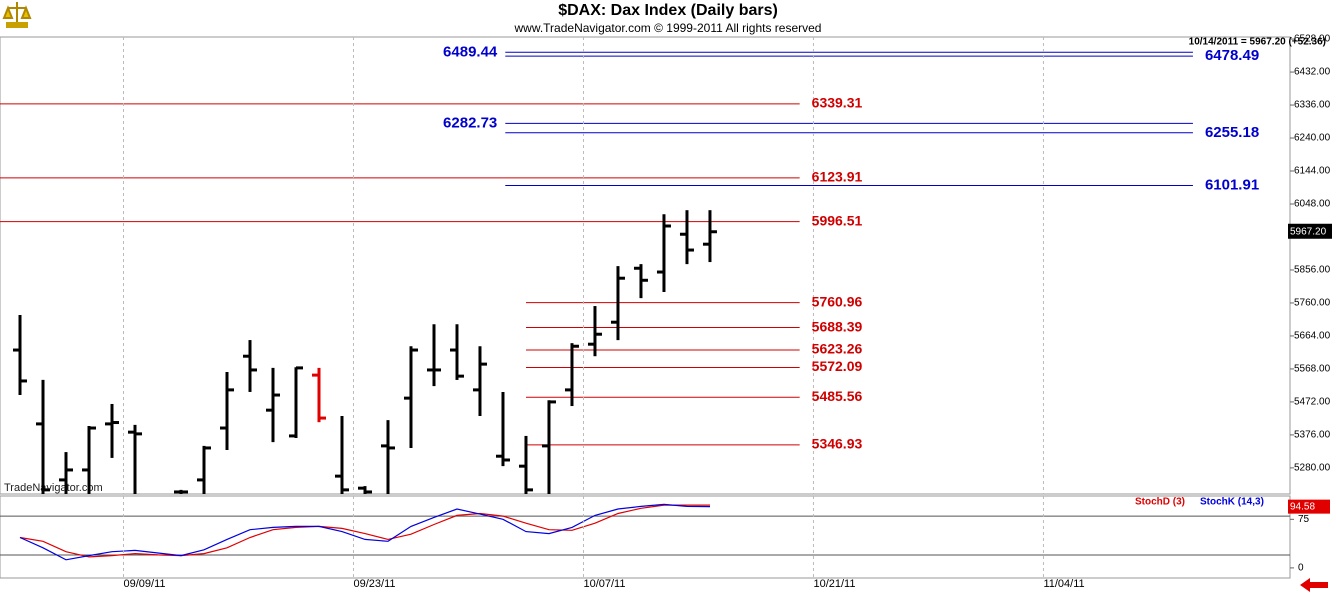 This screenshot has height=594, width=1336. I want to click on y-tick-label: 0, so click(1301, 568).